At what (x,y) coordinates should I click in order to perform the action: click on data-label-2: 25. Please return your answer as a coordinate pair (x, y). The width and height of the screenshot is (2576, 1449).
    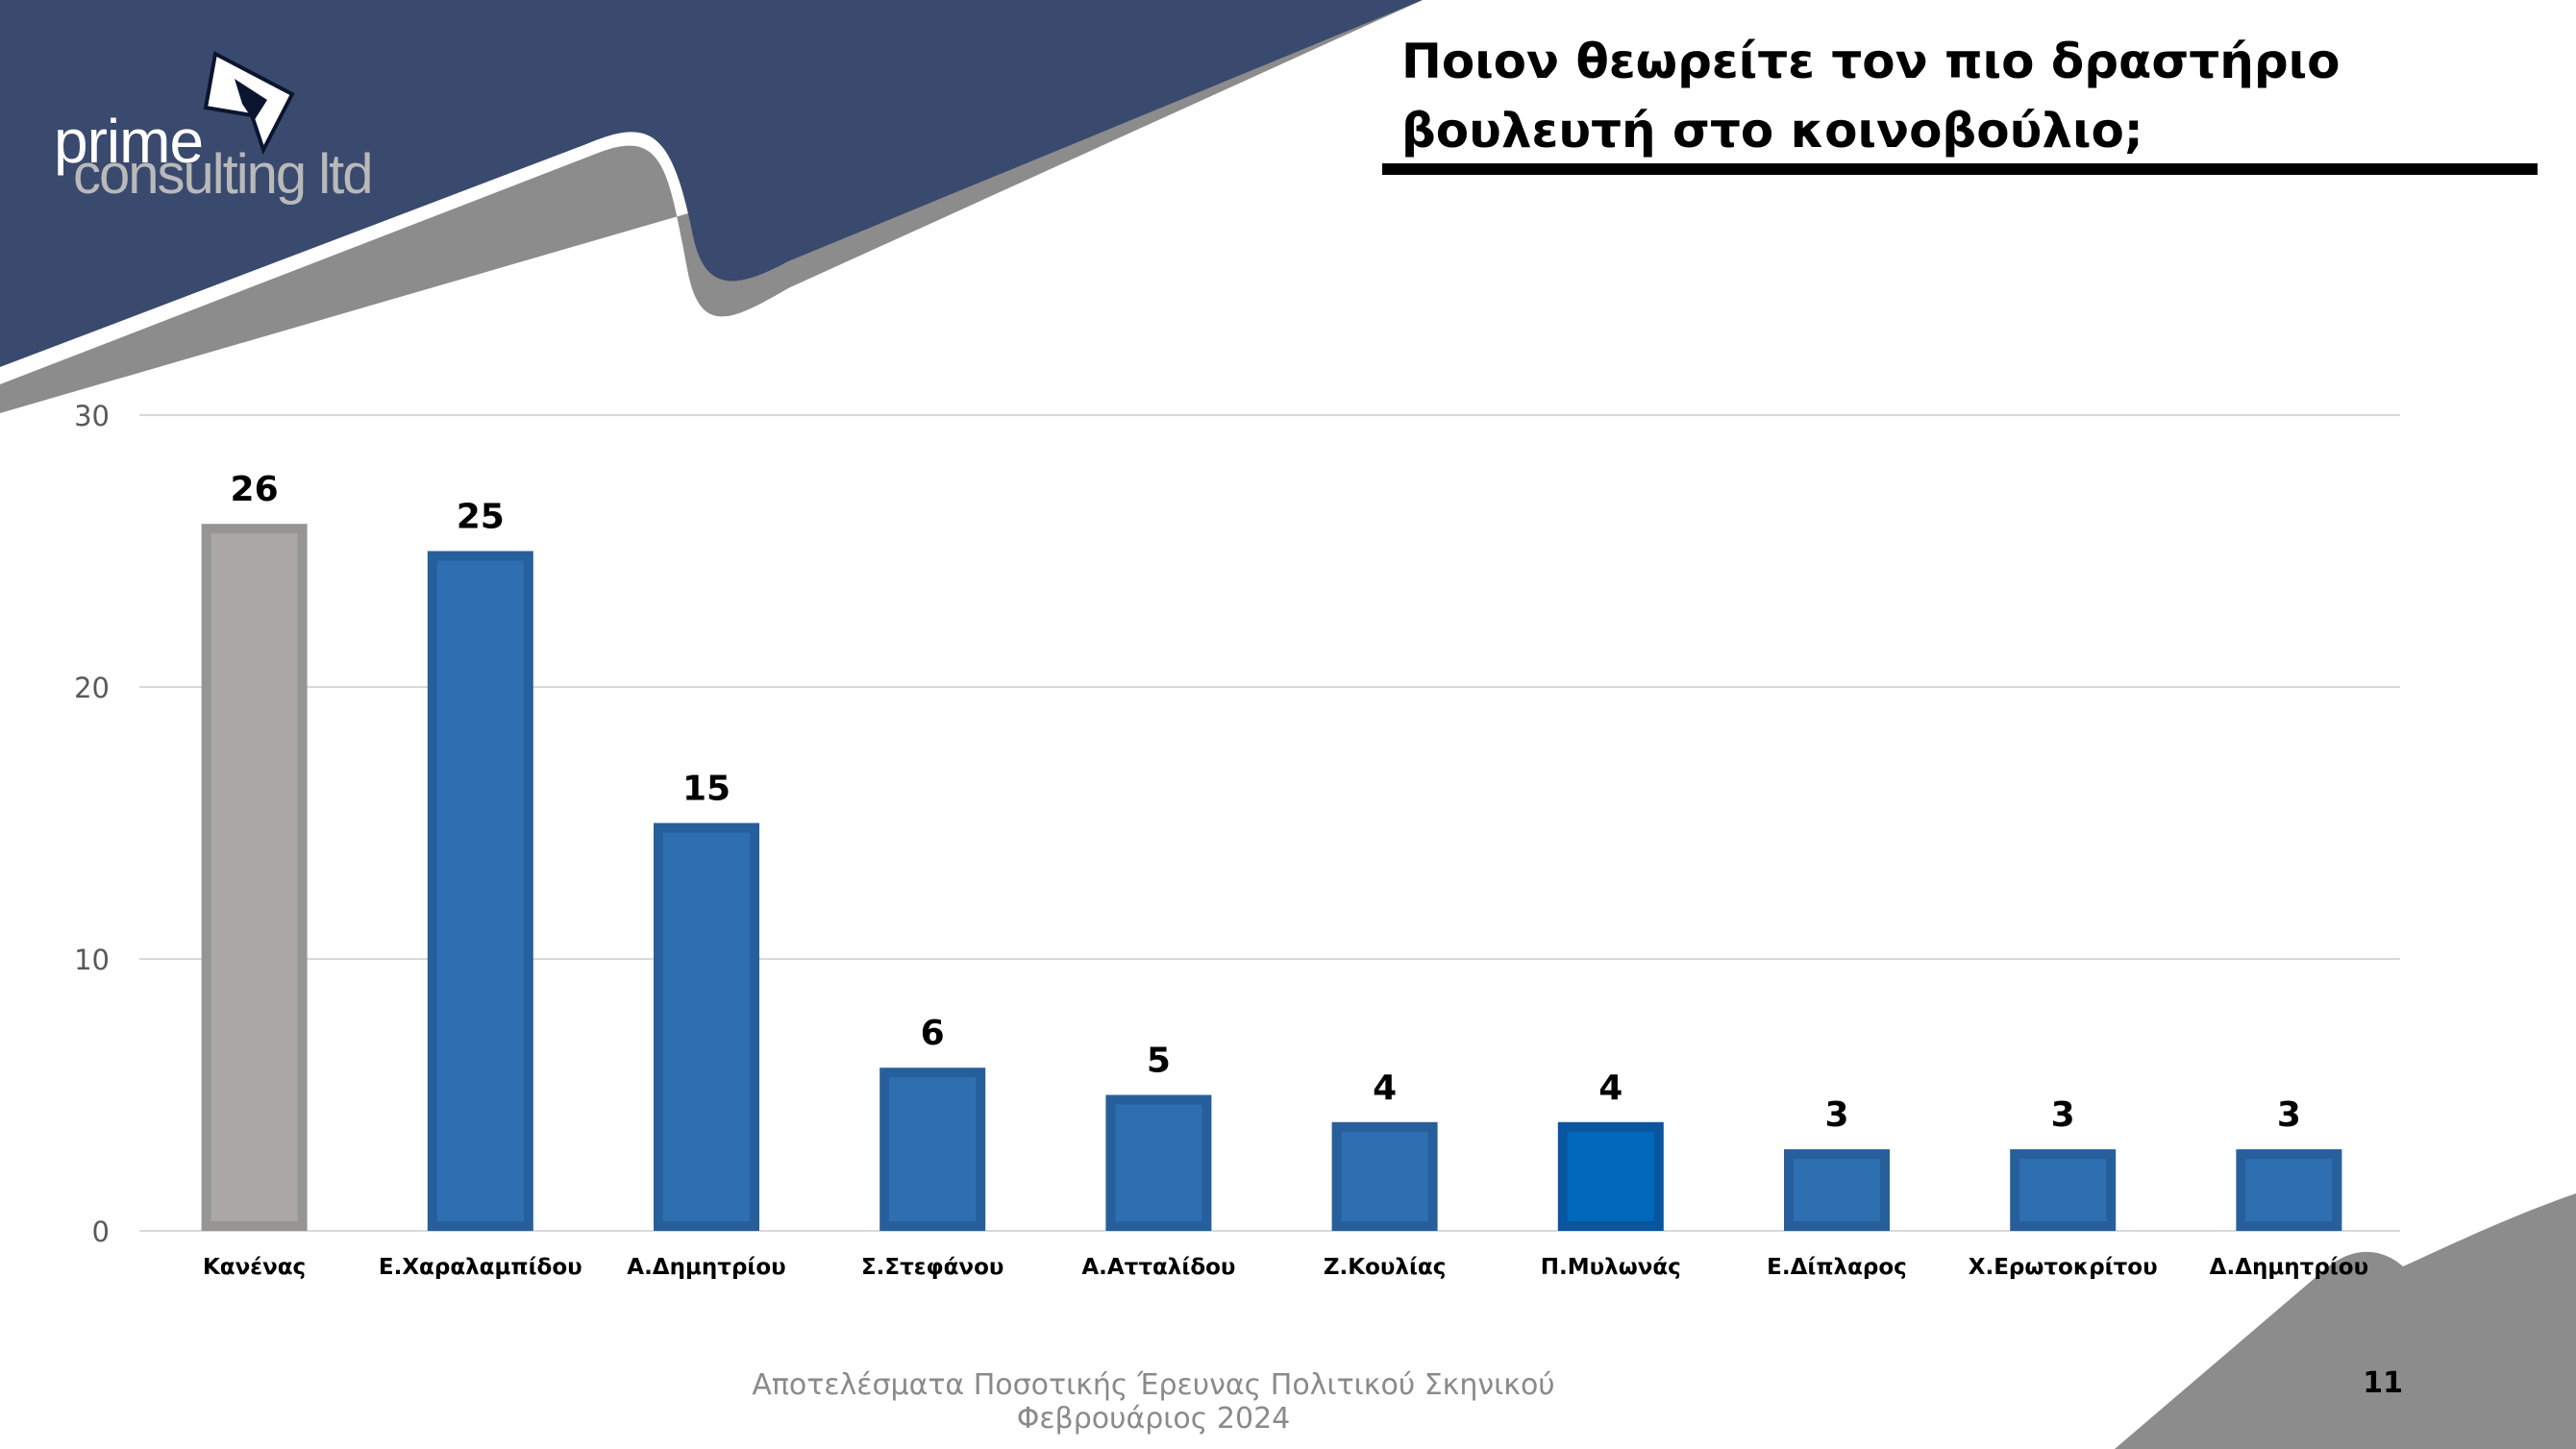
    Looking at the image, I should click on (481, 517).